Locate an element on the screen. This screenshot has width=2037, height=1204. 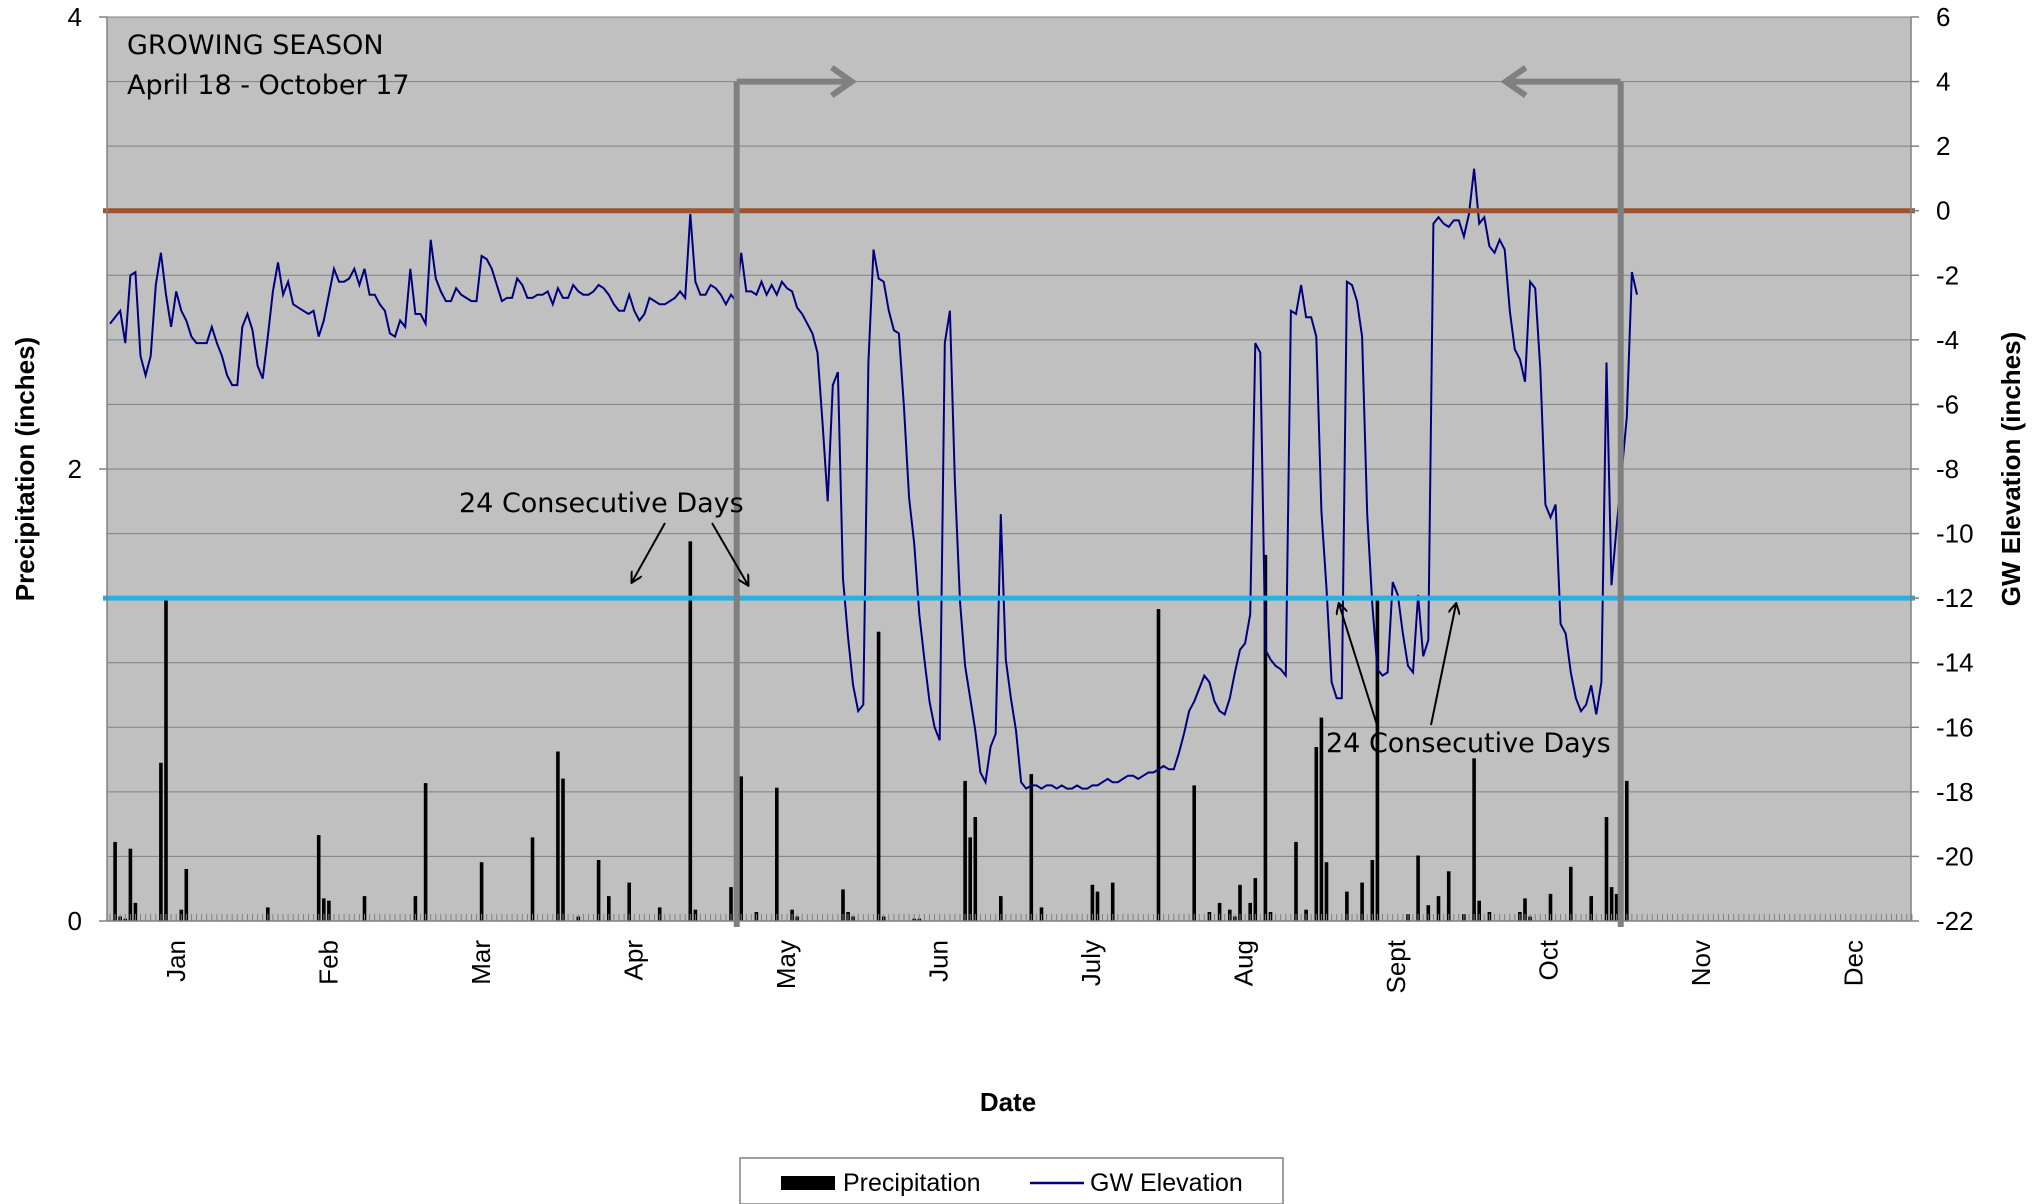
x-day-tick-marks is located at coordinates (1011, 917).